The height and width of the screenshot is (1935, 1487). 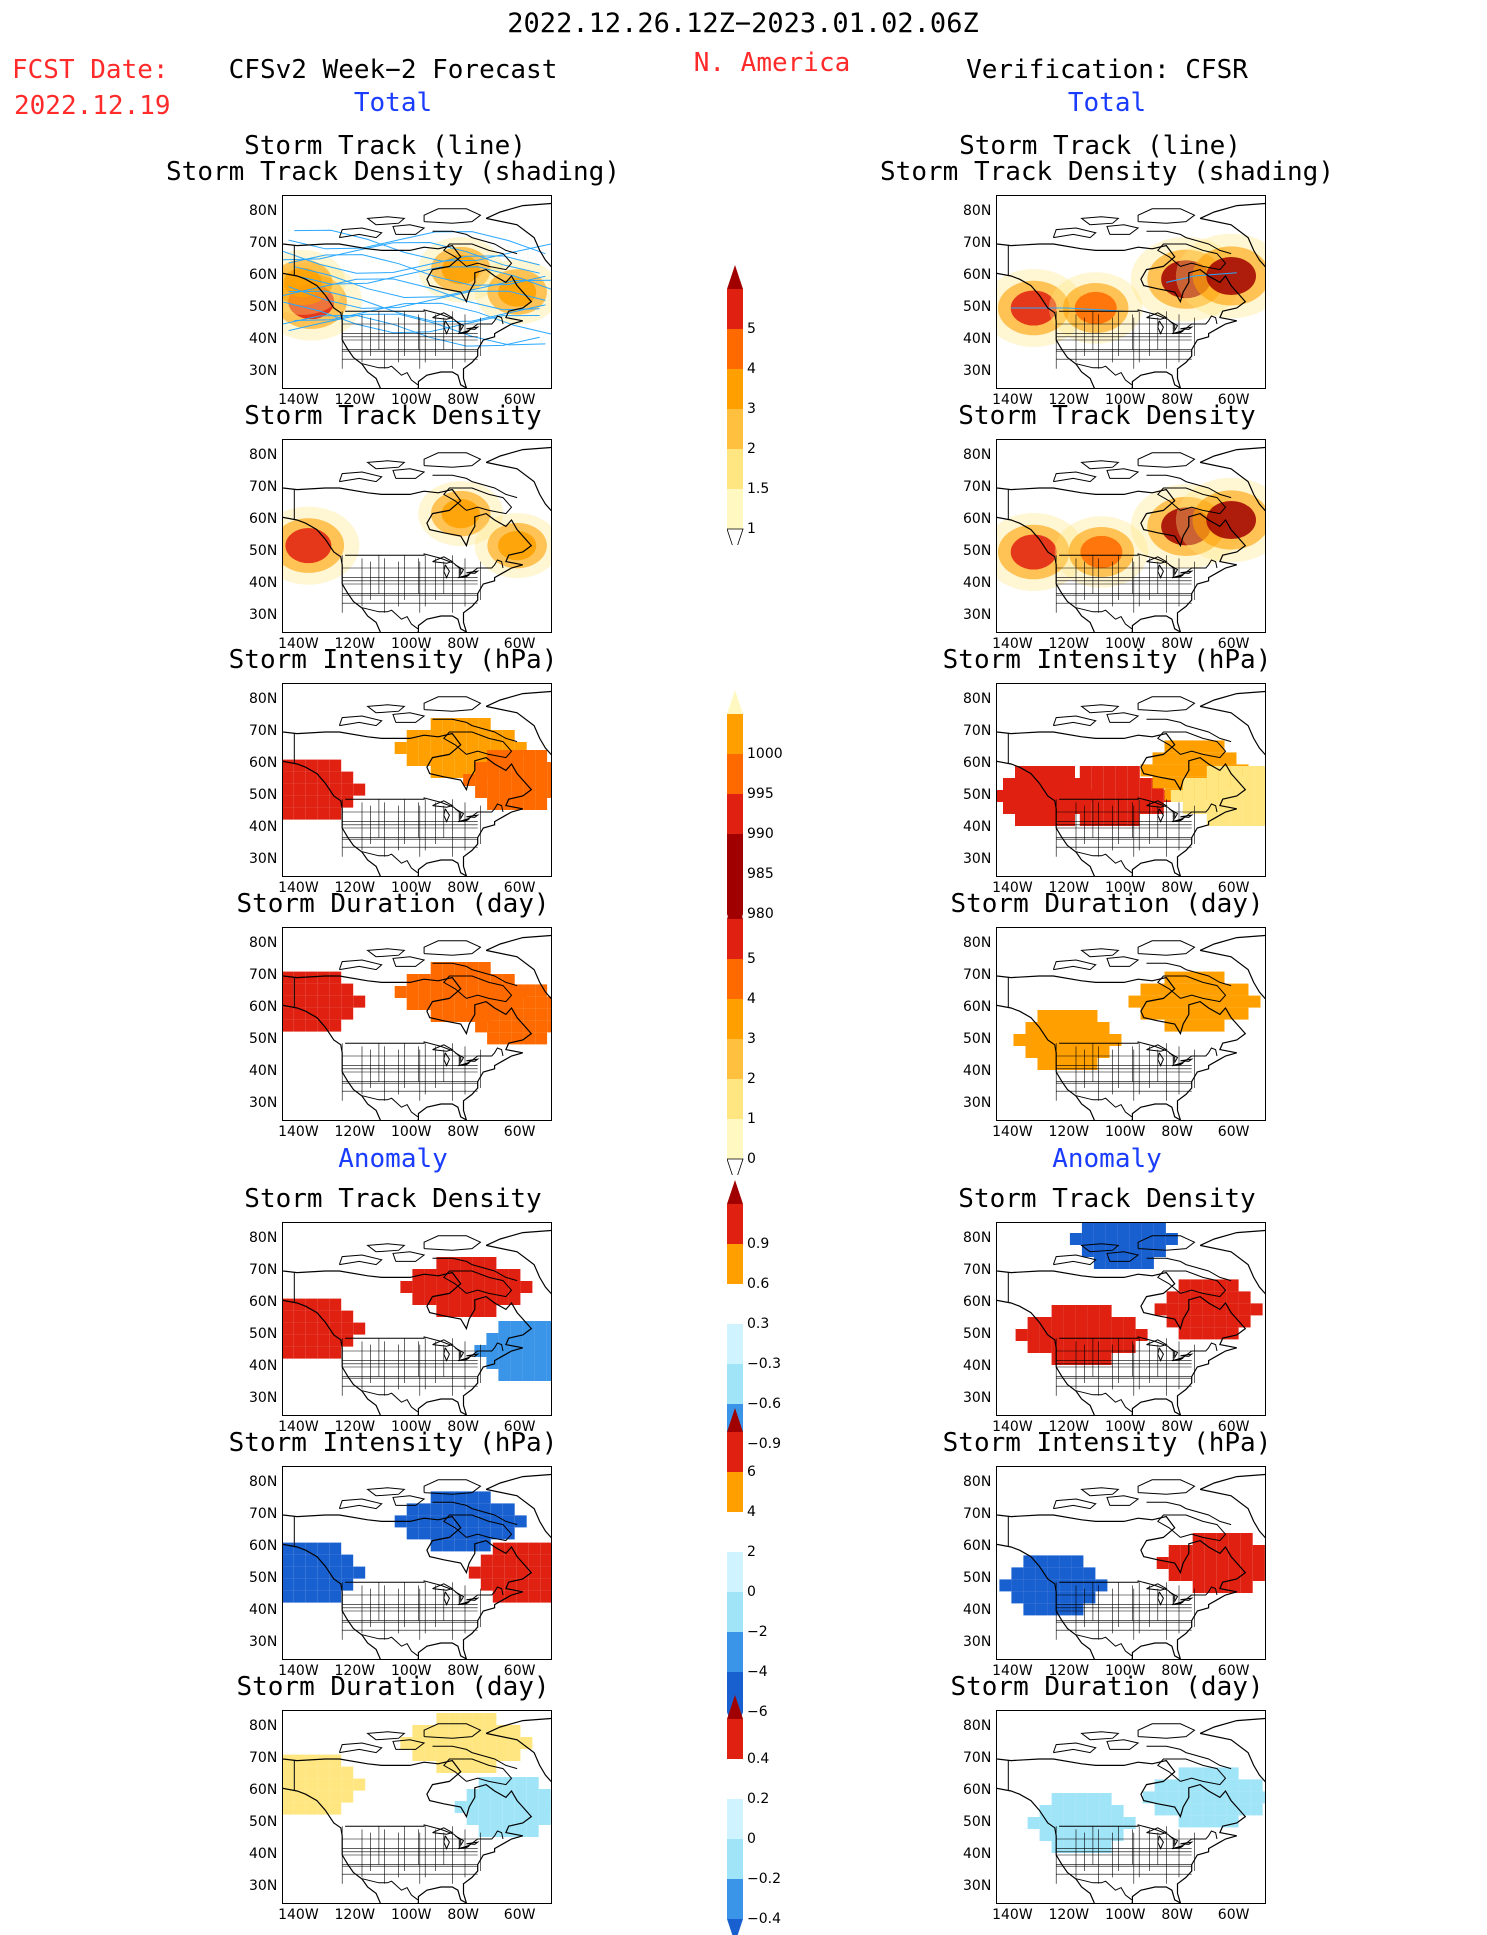 I want to click on colorbar-label: 4, so click(x=751, y=1512).